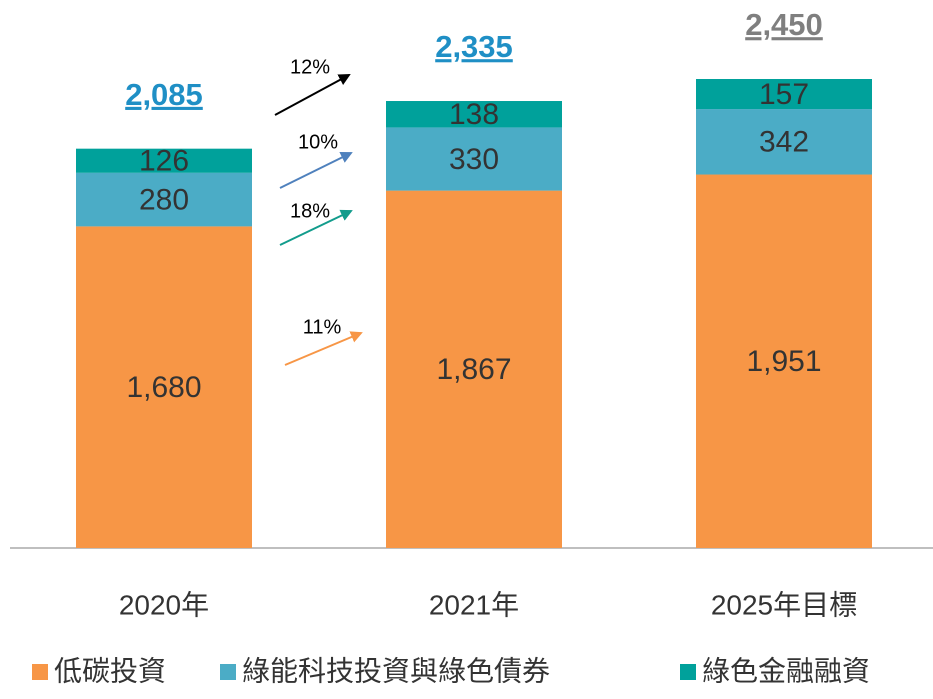 The image size is (933, 699). Describe the element at coordinates (784, 24) in the screenshot. I see `total-label: 2,450` at that location.